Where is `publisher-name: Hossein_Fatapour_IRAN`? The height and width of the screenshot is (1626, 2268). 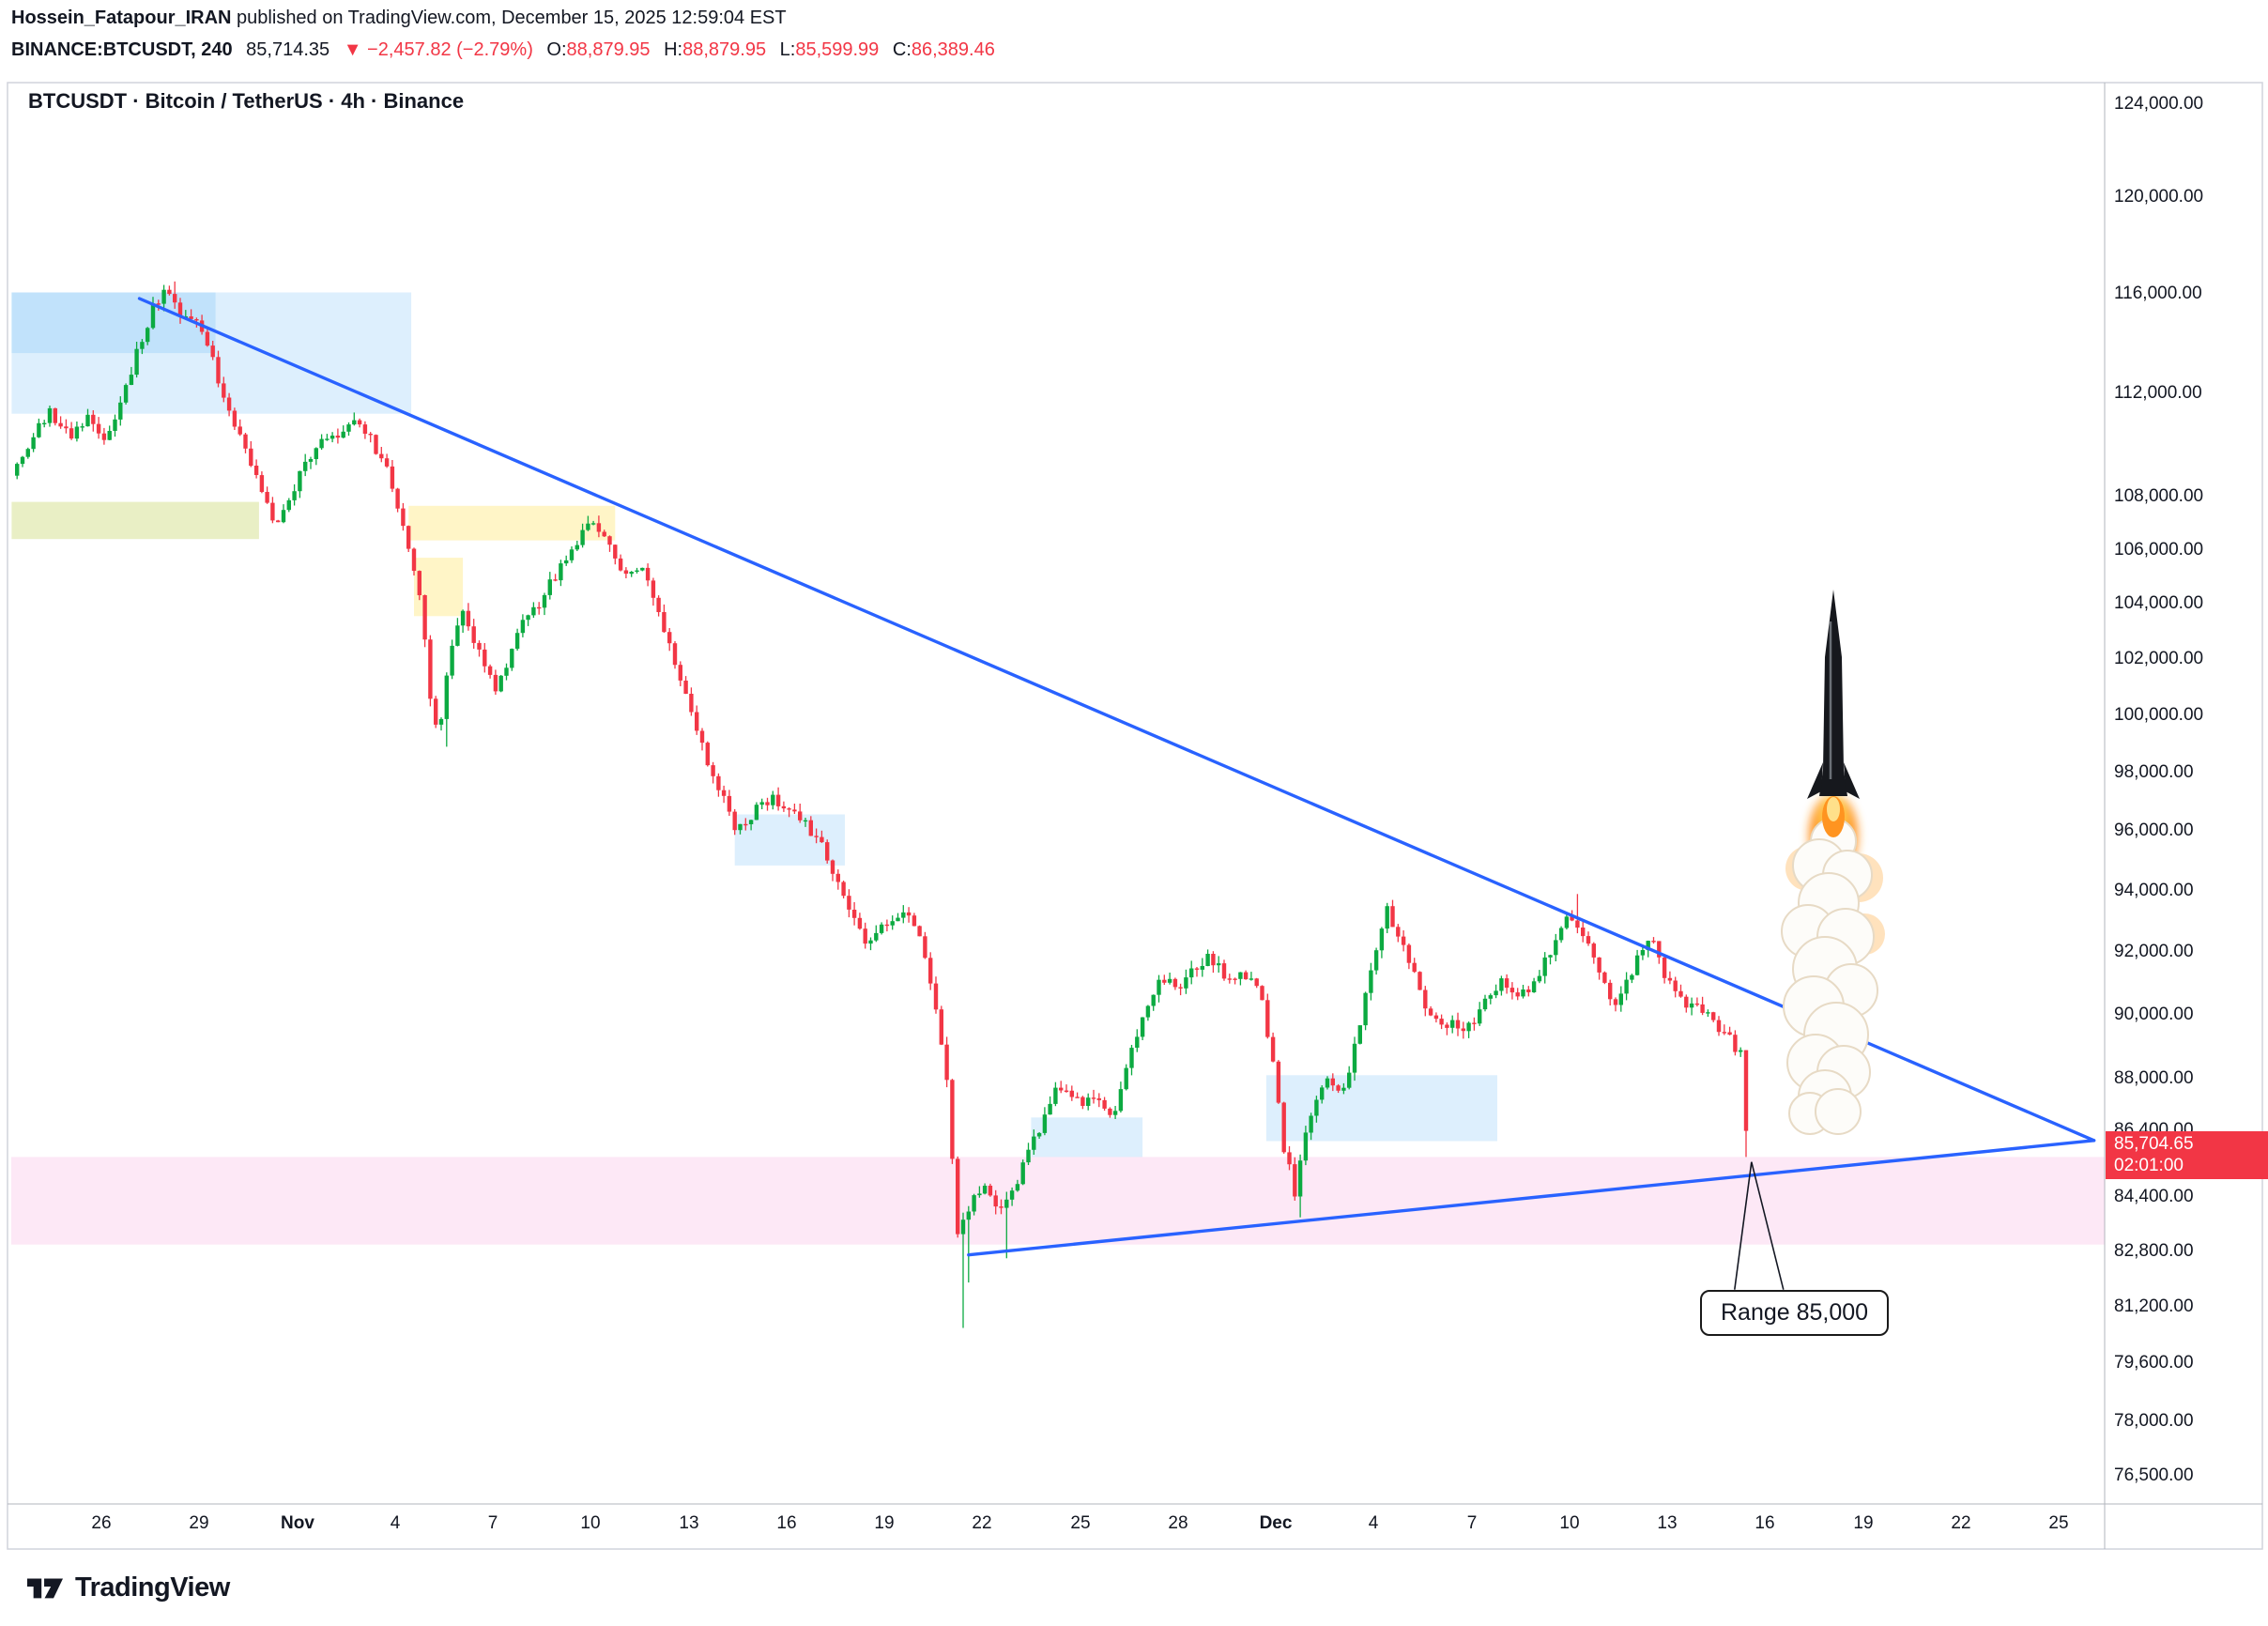 publisher-name: Hossein_Fatapour_IRAN is located at coordinates (121, 18).